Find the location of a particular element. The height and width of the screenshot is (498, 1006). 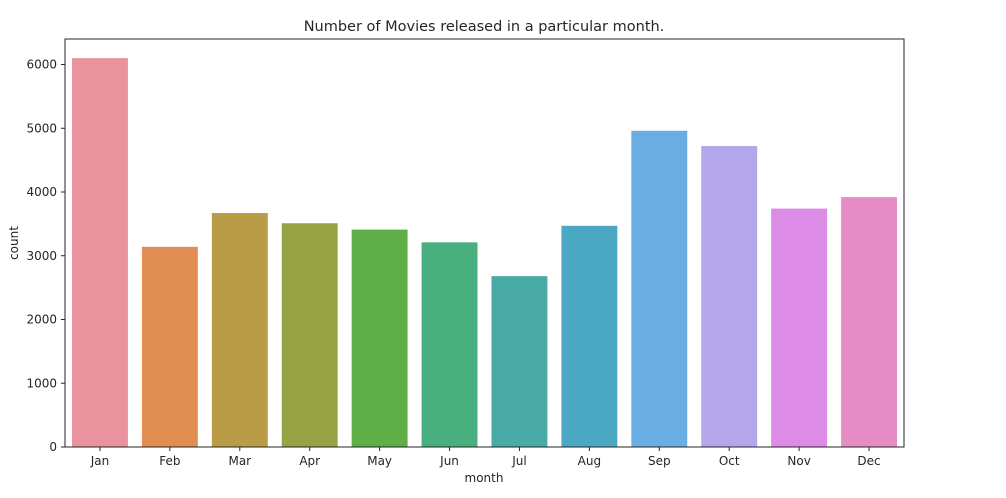

bar-aug is located at coordinates (589, 336).